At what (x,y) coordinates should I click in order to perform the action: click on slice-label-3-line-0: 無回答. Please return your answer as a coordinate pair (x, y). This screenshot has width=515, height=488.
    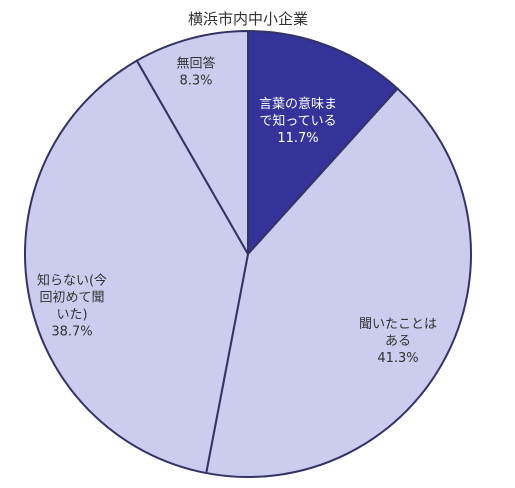
    Looking at the image, I should click on (195, 64).